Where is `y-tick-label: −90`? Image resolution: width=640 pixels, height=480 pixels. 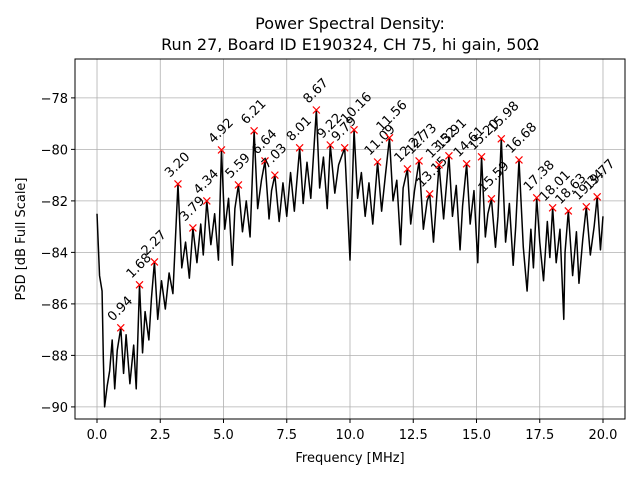
y-tick-label: −90 is located at coordinates (54, 408).